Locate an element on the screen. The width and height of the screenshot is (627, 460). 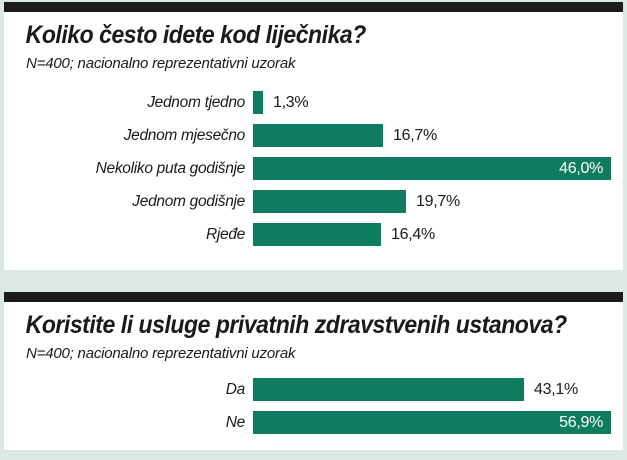
bar-rows: Da 43,1% Ne 56,9% is located at coordinates (317, 406).